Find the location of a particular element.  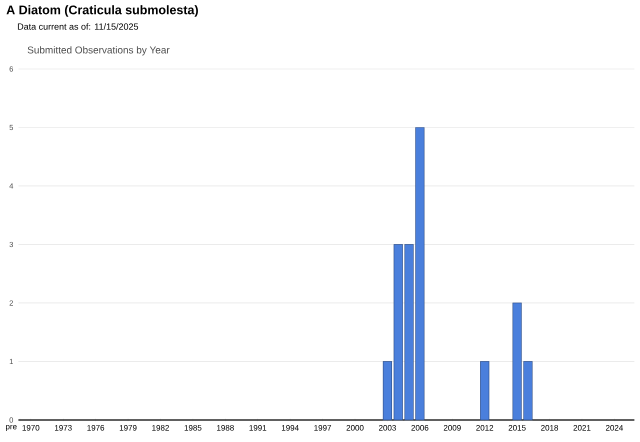

chart-subtitle: Data current as of: 11/15/2025 is located at coordinates (78, 26).